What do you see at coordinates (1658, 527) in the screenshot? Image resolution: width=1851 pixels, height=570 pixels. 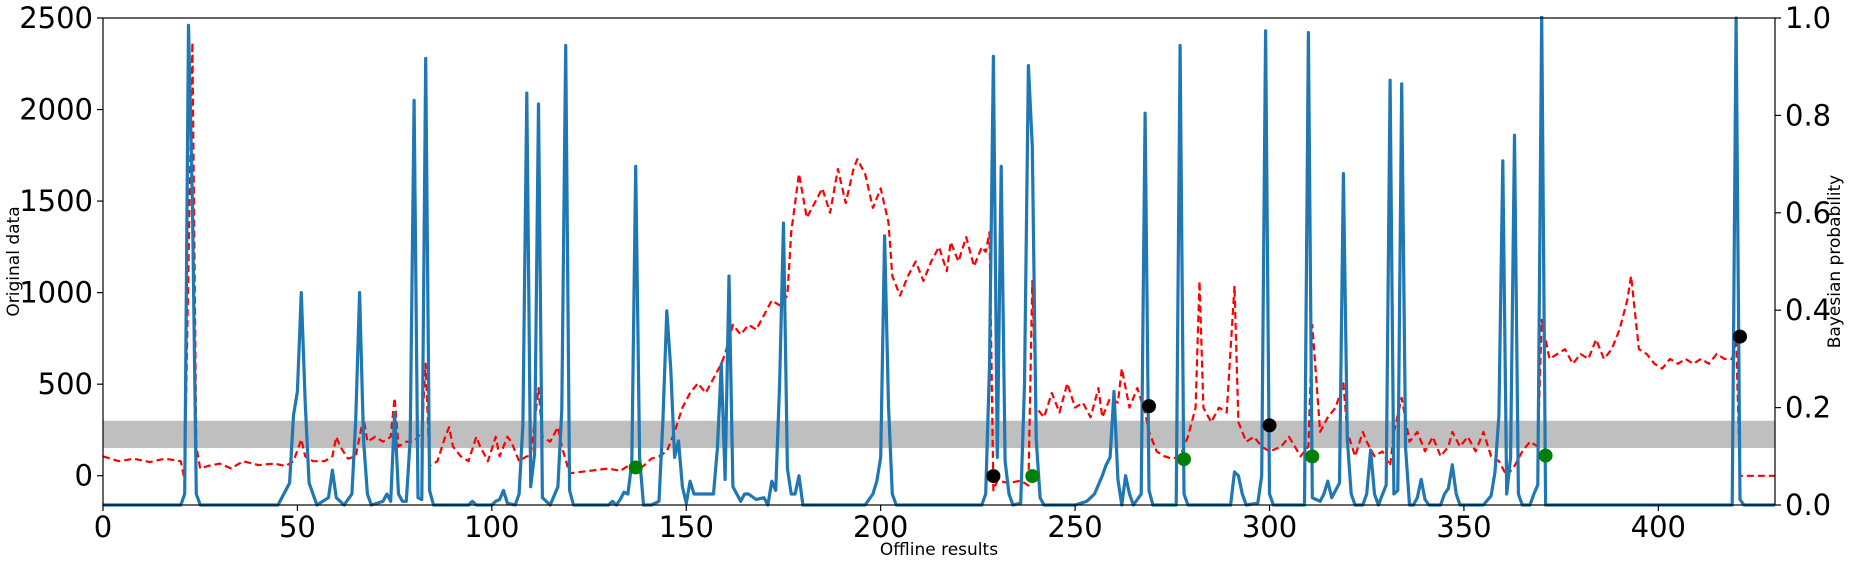 I see `x-tick-label: 400` at bounding box center [1658, 527].